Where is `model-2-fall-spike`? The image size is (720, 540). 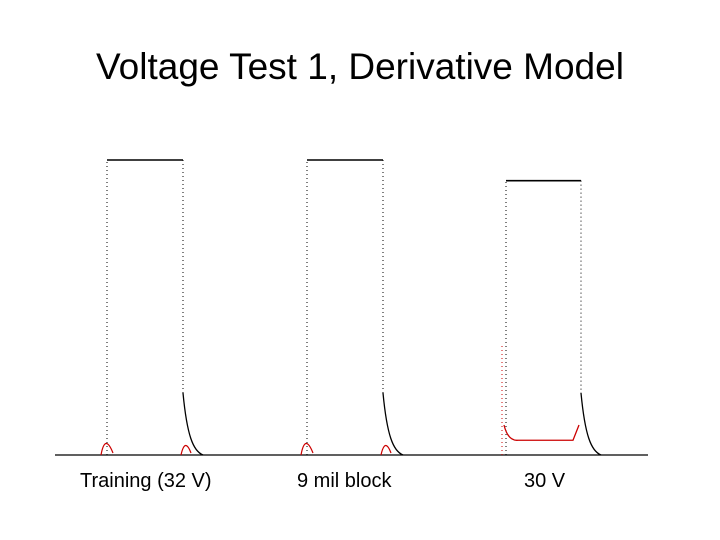 model-2-fall-spike is located at coordinates (386, 450).